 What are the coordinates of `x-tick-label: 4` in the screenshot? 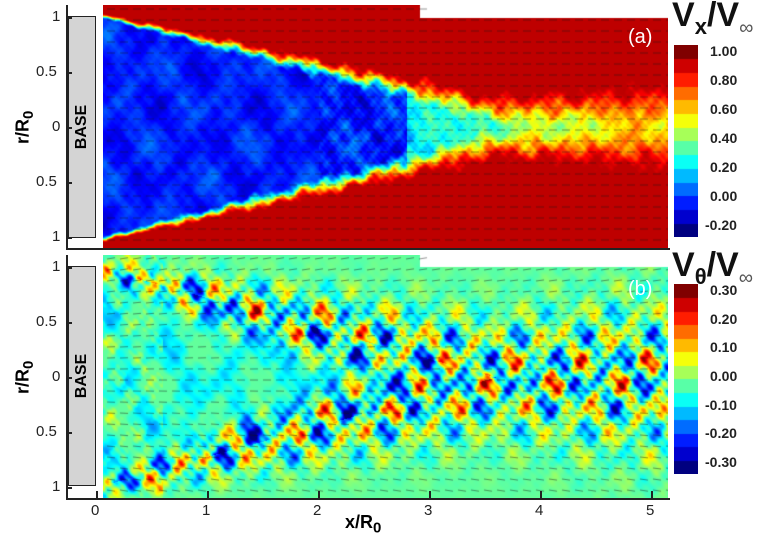 It's located at (539, 510).